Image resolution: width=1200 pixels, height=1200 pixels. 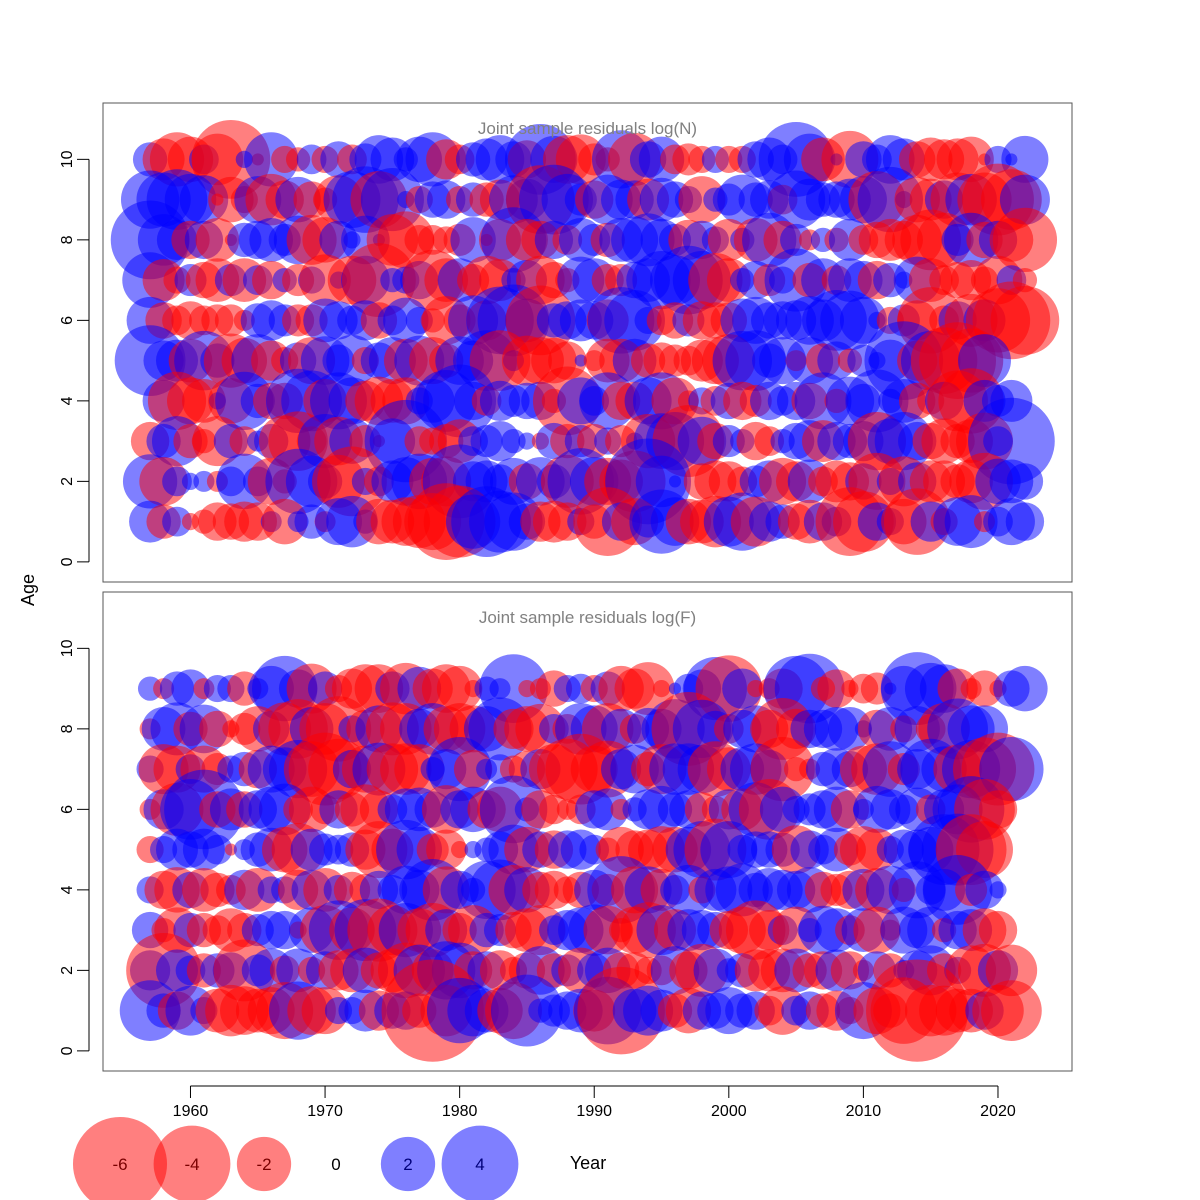 I want to click on legend-label: 4, so click(x=479, y=1164).